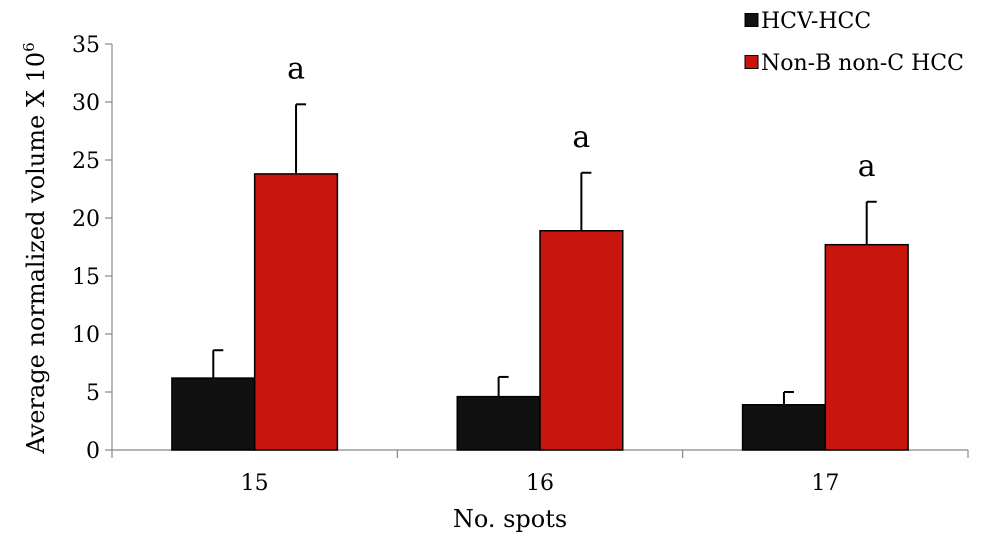 This screenshot has height=556, width=1000. I want to click on y-tick-label: 0, so click(93, 451).